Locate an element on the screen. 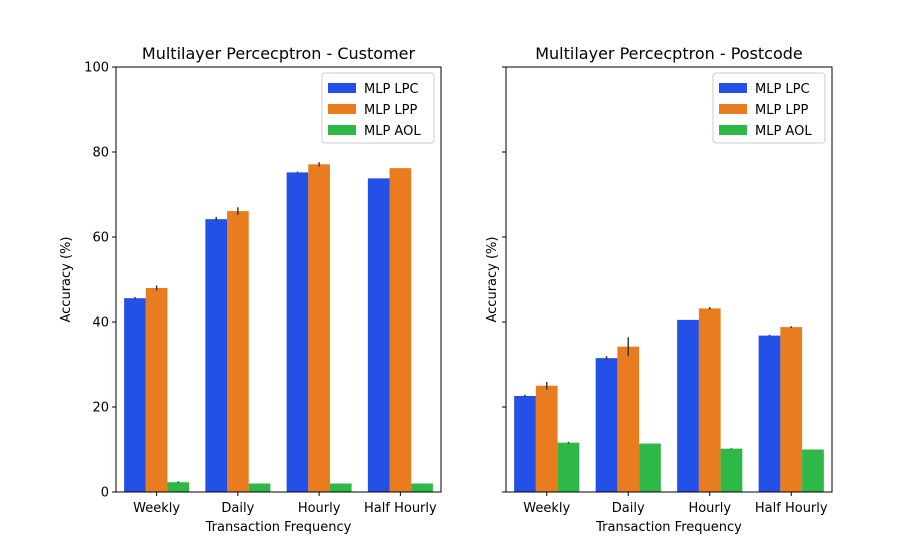 This screenshot has width=924, height=553. y-tick-label: 40 is located at coordinates (100, 323).